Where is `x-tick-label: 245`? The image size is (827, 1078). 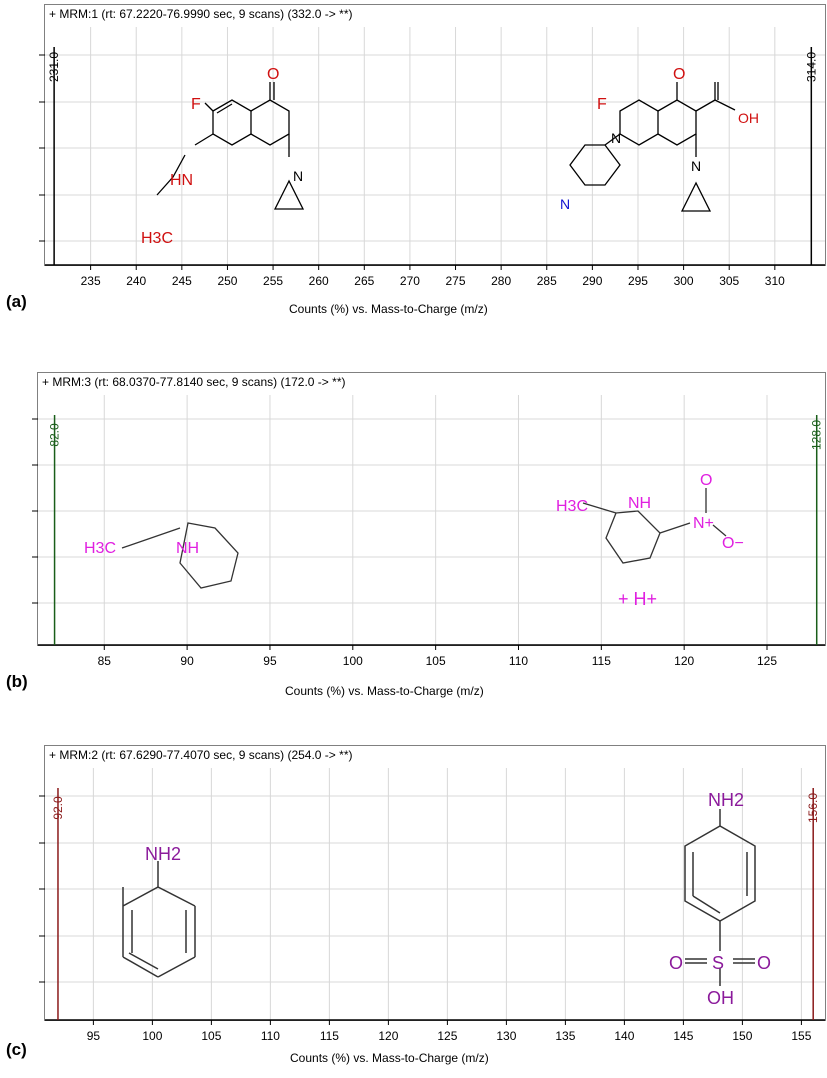 x-tick-label: 245 is located at coordinates (182, 281).